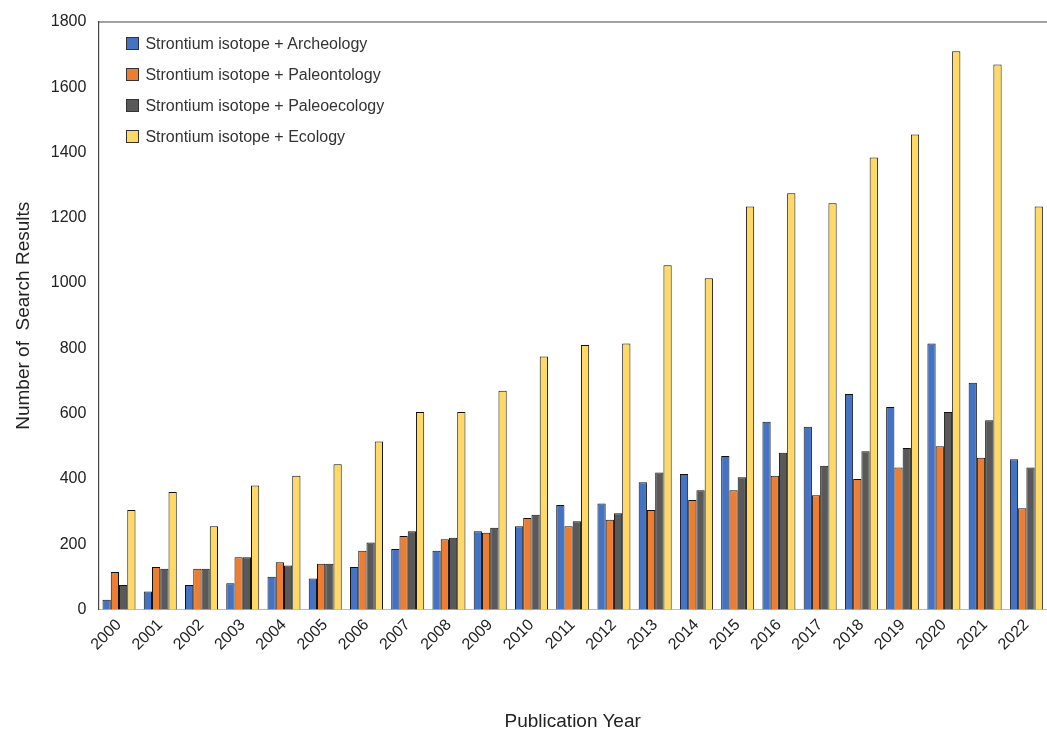 The width and height of the screenshot is (1047, 747). What do you see at coordinates (73, 347) in the screenshot?
I see `y-tick-label: 800` at bounding box center [73, 347].